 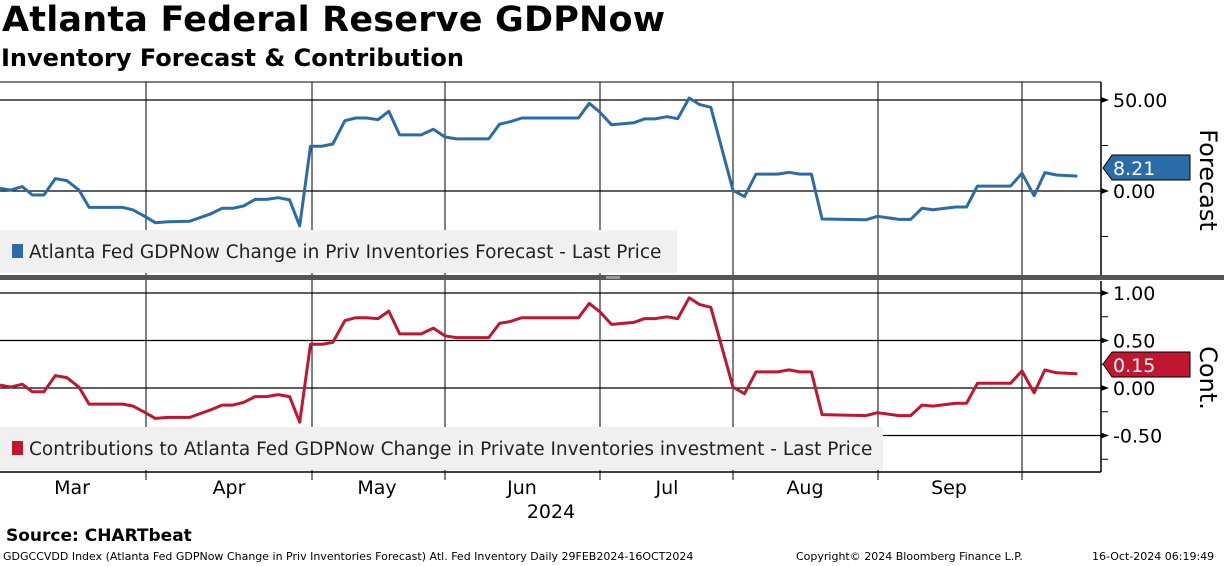 I want to click on x-tick-label: Jun, so click(x=521, y=488).